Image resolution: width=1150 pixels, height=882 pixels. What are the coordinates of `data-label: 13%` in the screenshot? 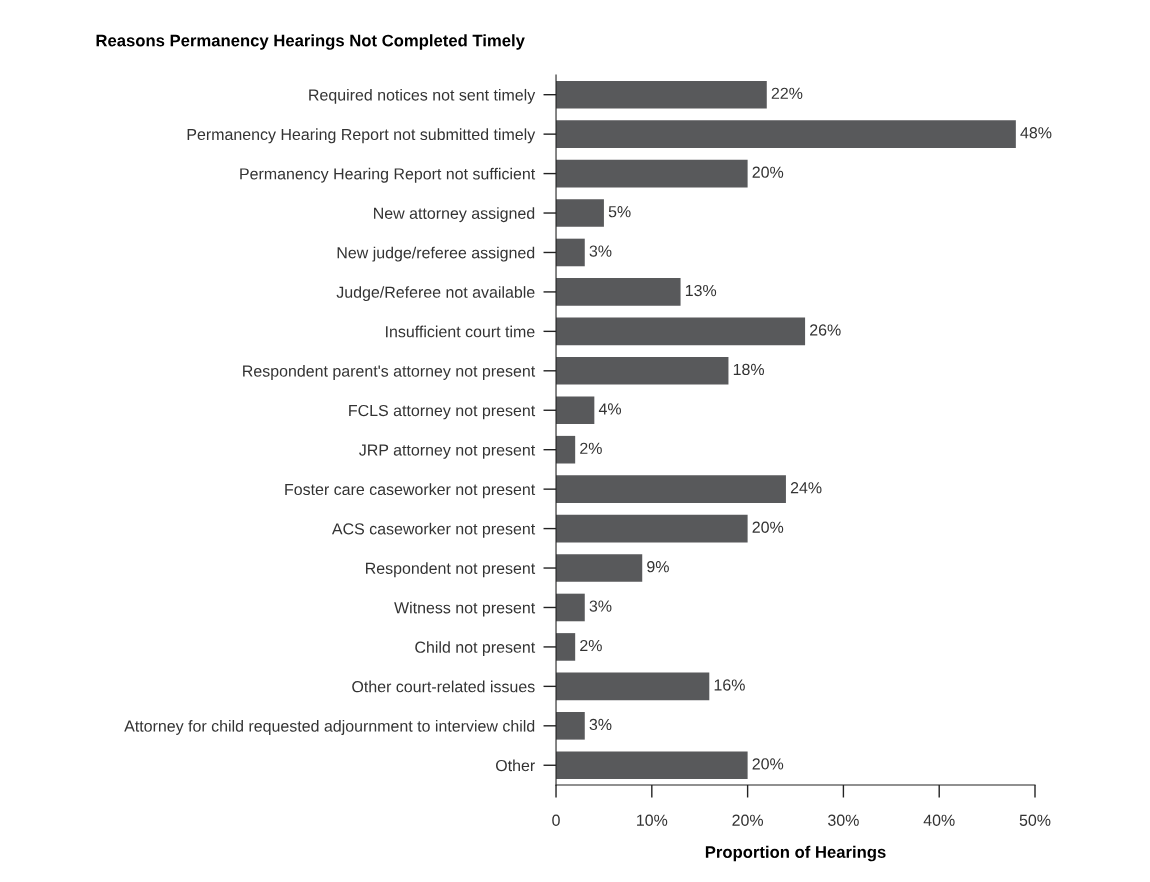 It's located at (701, 290).